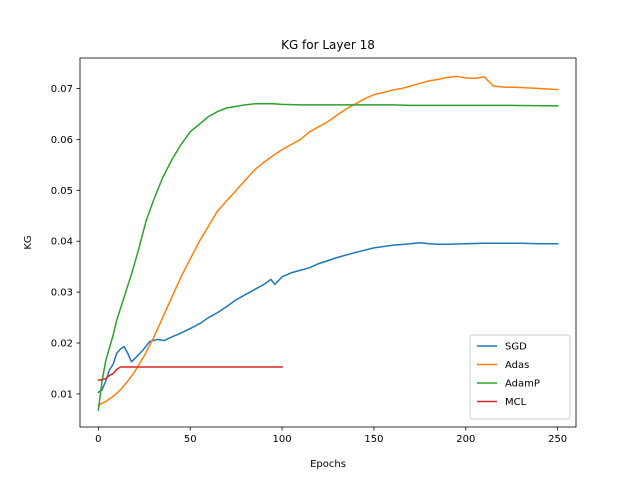  I want to click on legend-label-sgd: SGD, so click(516, 347).